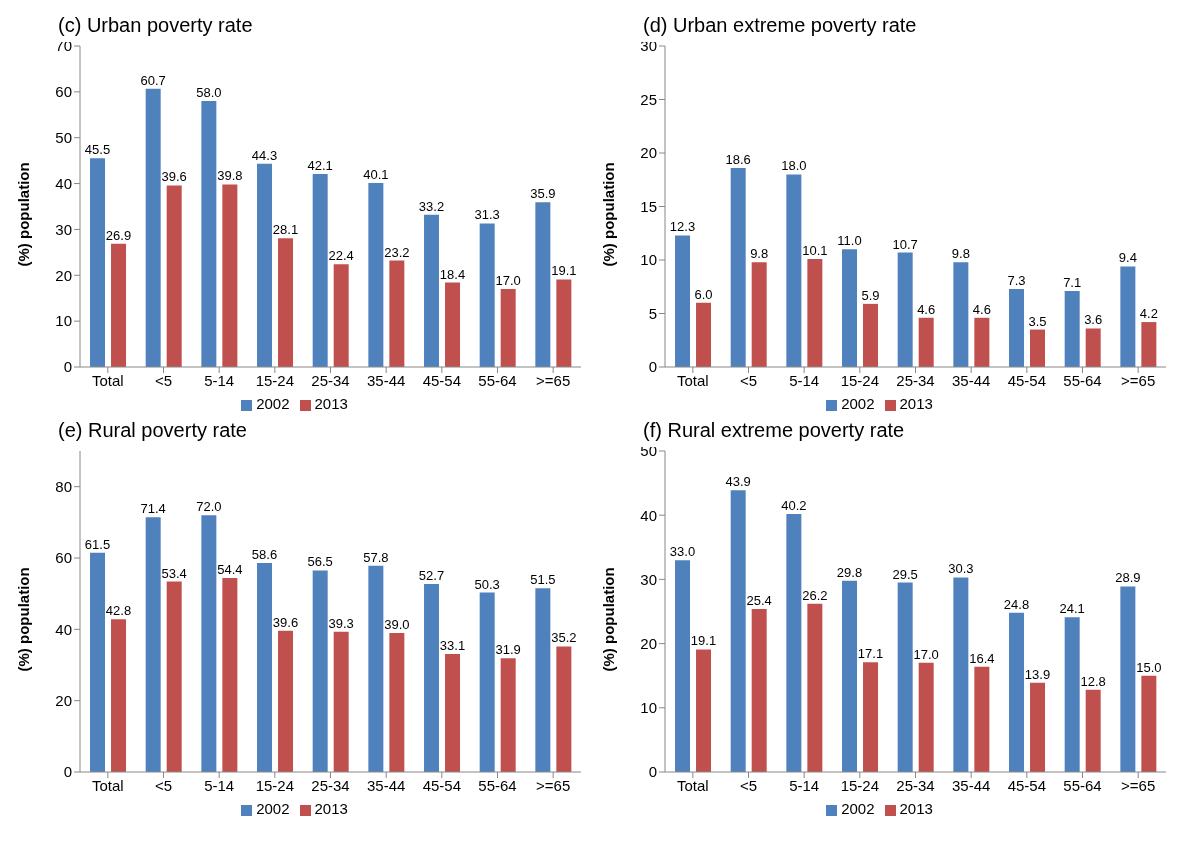 This screenshot has height=841, width=1182. Describe the element at coordinates (1148, 314) in the screenshot. I see `data-label: 4.2` at that location.